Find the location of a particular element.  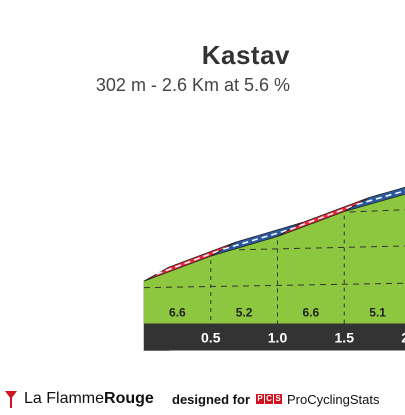

designed-for-text: designed for is located at coordinates (211, 399).